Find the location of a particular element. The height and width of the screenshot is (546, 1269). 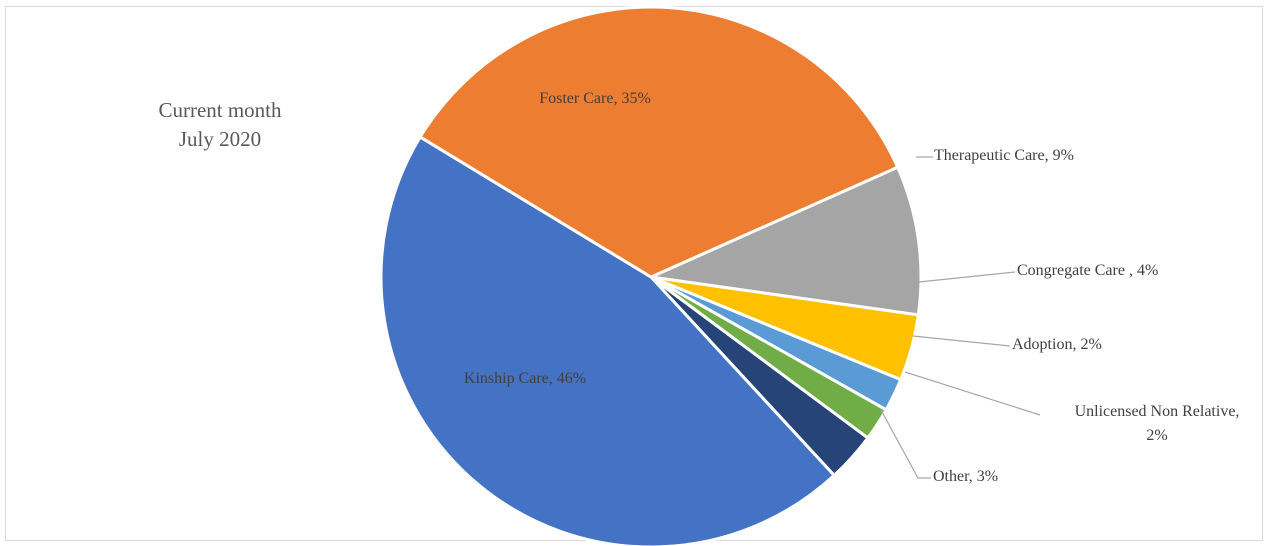

slice-label: Other, 3% is located at coordinates (965, 476).